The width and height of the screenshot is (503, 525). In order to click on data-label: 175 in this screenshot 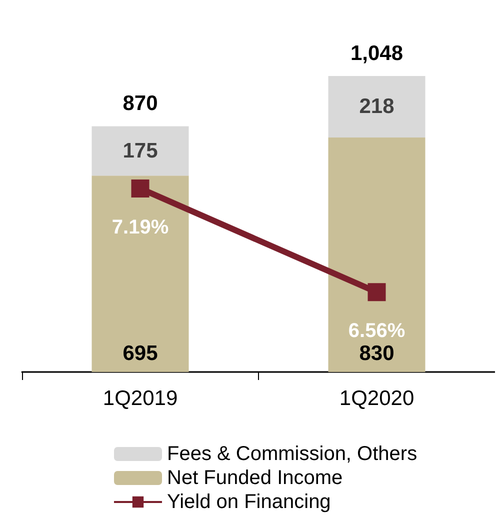, I will do `click(140, 150)`.